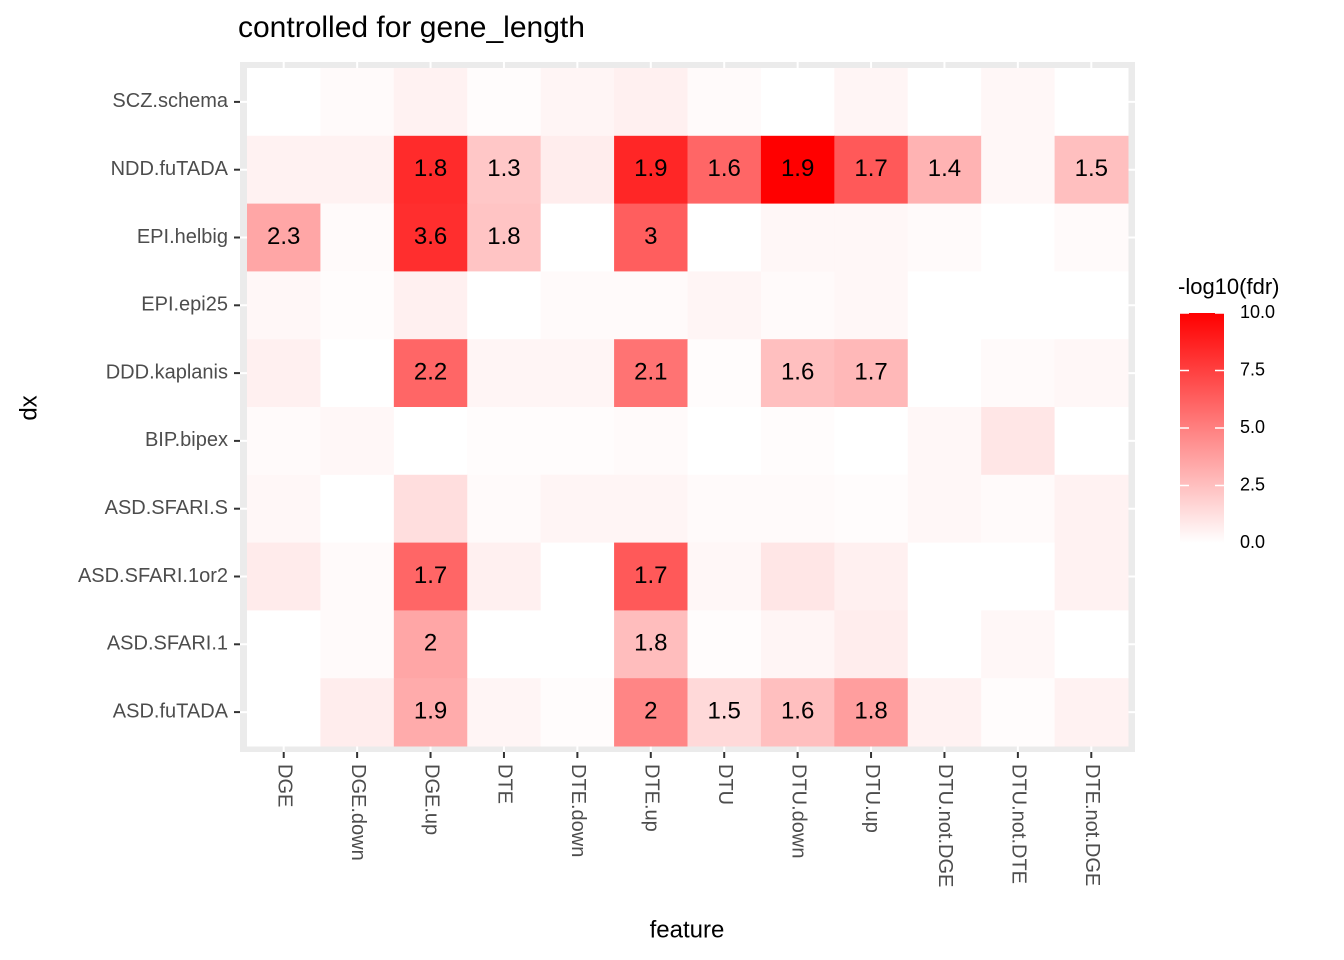 This screenshot has width=1344, height=960. Describe the element at coordinates (578, 810) in the screenshot. I see `x-tick-label: DTE.down` at that location.